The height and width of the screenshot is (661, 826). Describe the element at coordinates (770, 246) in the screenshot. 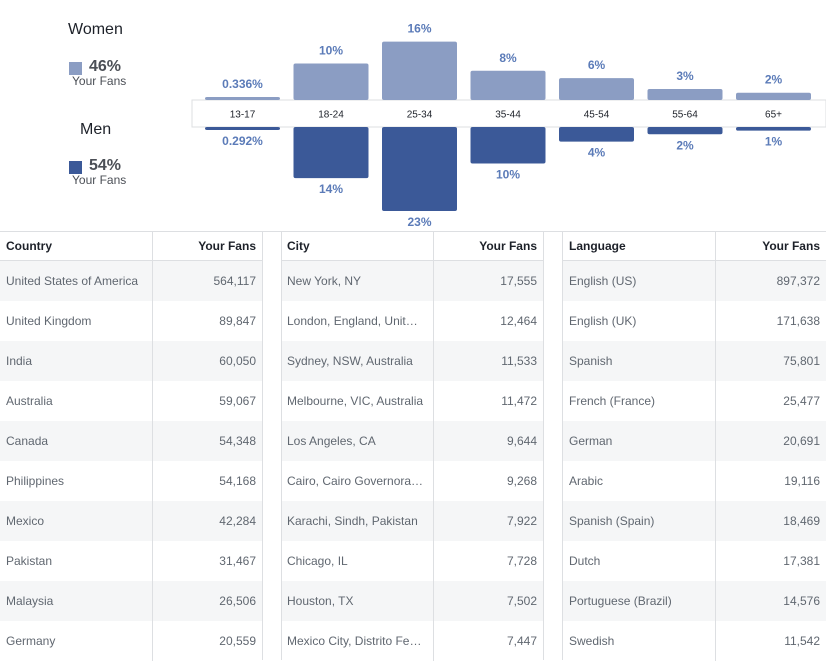

I see `language-fans-header: Your Fans` at that location.